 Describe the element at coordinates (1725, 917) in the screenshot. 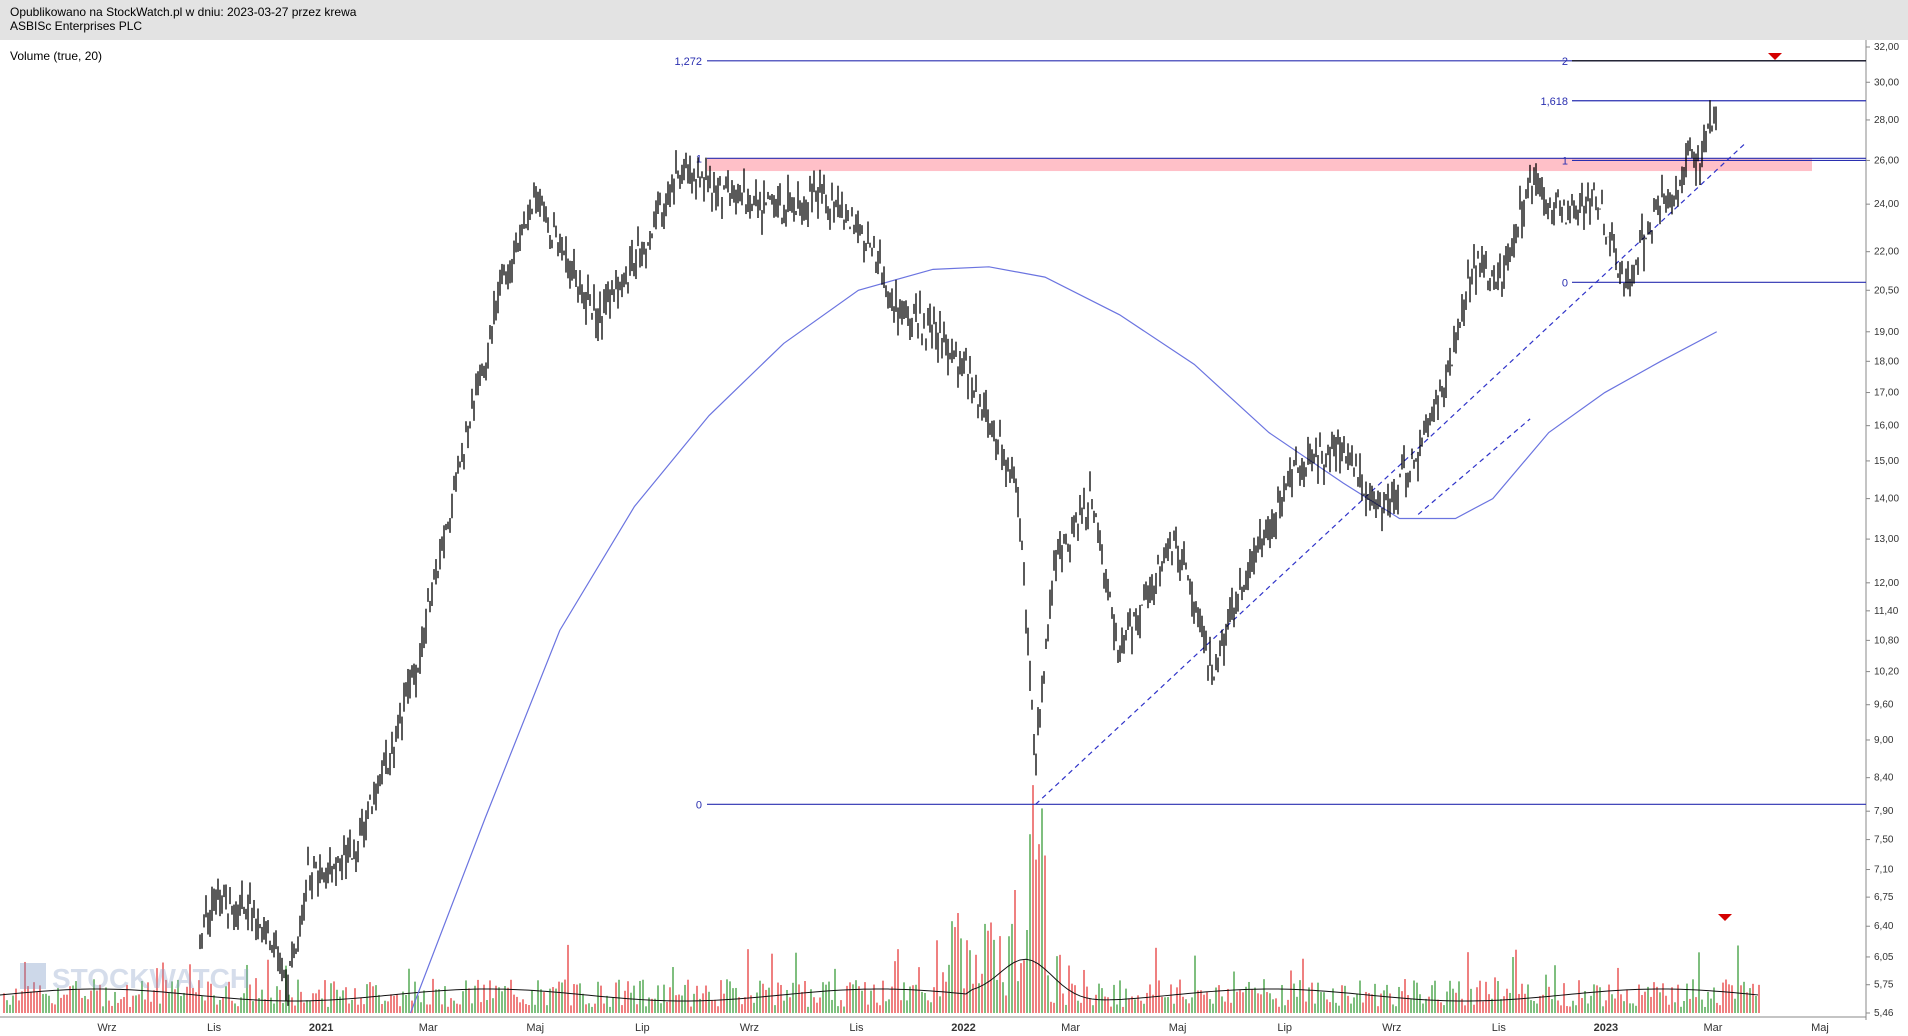

I see `signal-marker-icon` at that location.